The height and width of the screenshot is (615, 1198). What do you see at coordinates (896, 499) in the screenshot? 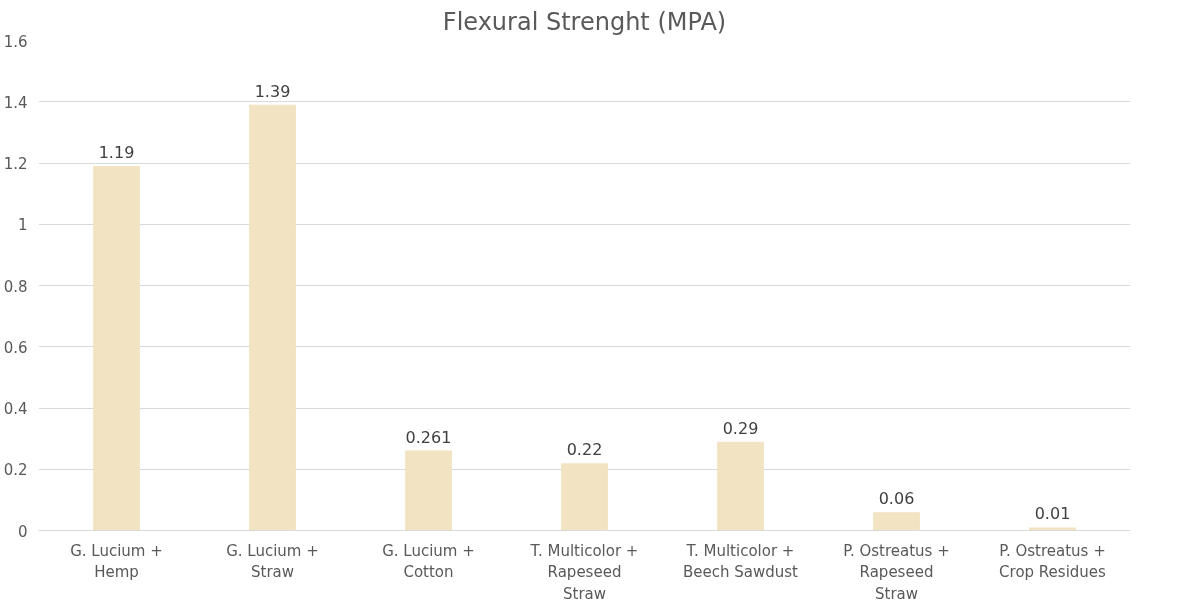
I see `data-label: 0.06` at bounding box center [896, 499].